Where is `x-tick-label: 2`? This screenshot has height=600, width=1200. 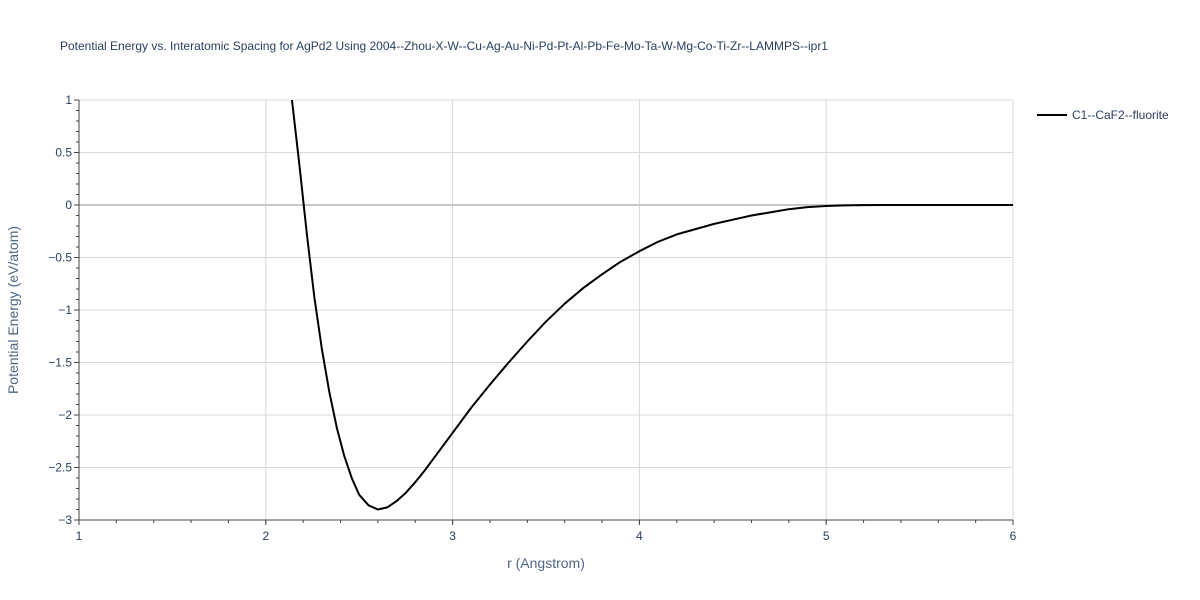 x-tick-label: 2 is located at coordinates (265, 536).